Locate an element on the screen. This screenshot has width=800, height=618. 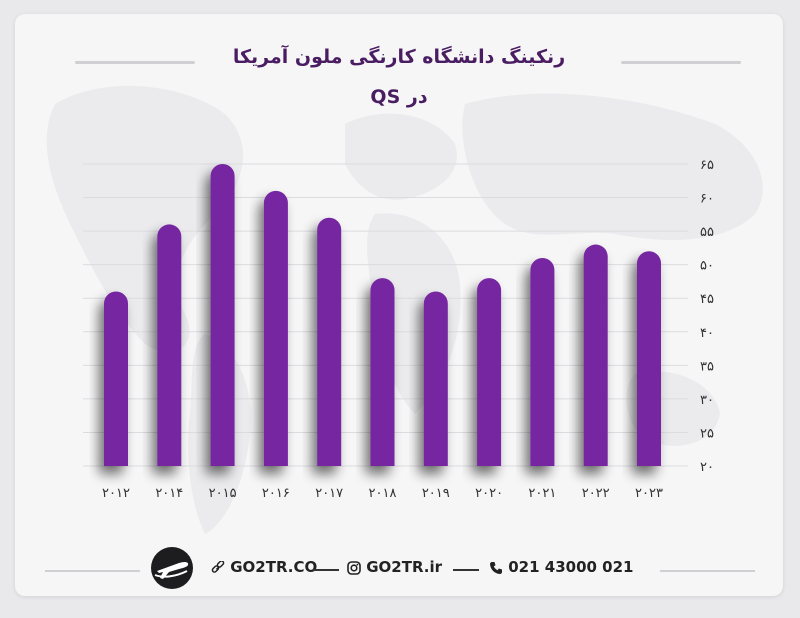
website-text: GO2TR.CO is located at coordinates (274, 567).